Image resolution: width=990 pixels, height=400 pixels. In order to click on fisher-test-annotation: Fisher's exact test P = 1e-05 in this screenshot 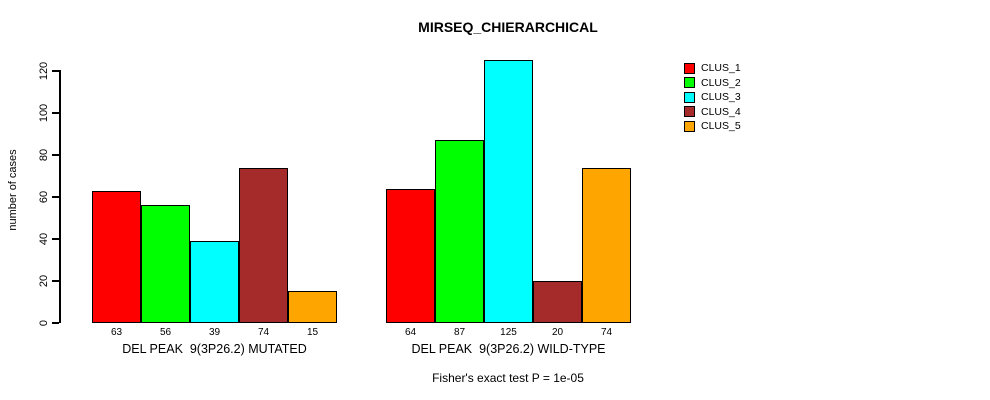, I will do `click(508, 378)`.